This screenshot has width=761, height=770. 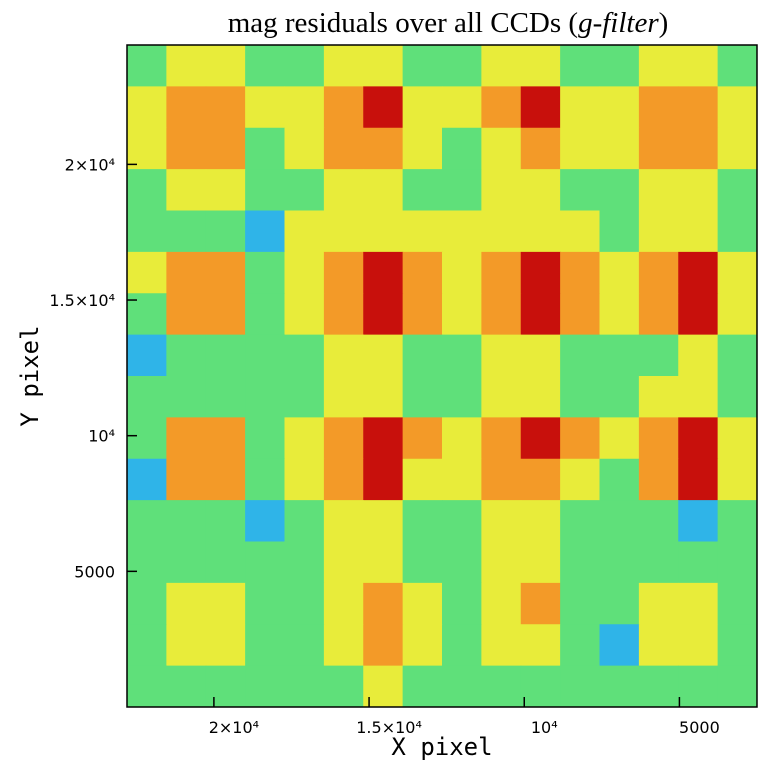 I want to click on y-tick-label: 1.5×10⁴, so click(x=82, y=300).